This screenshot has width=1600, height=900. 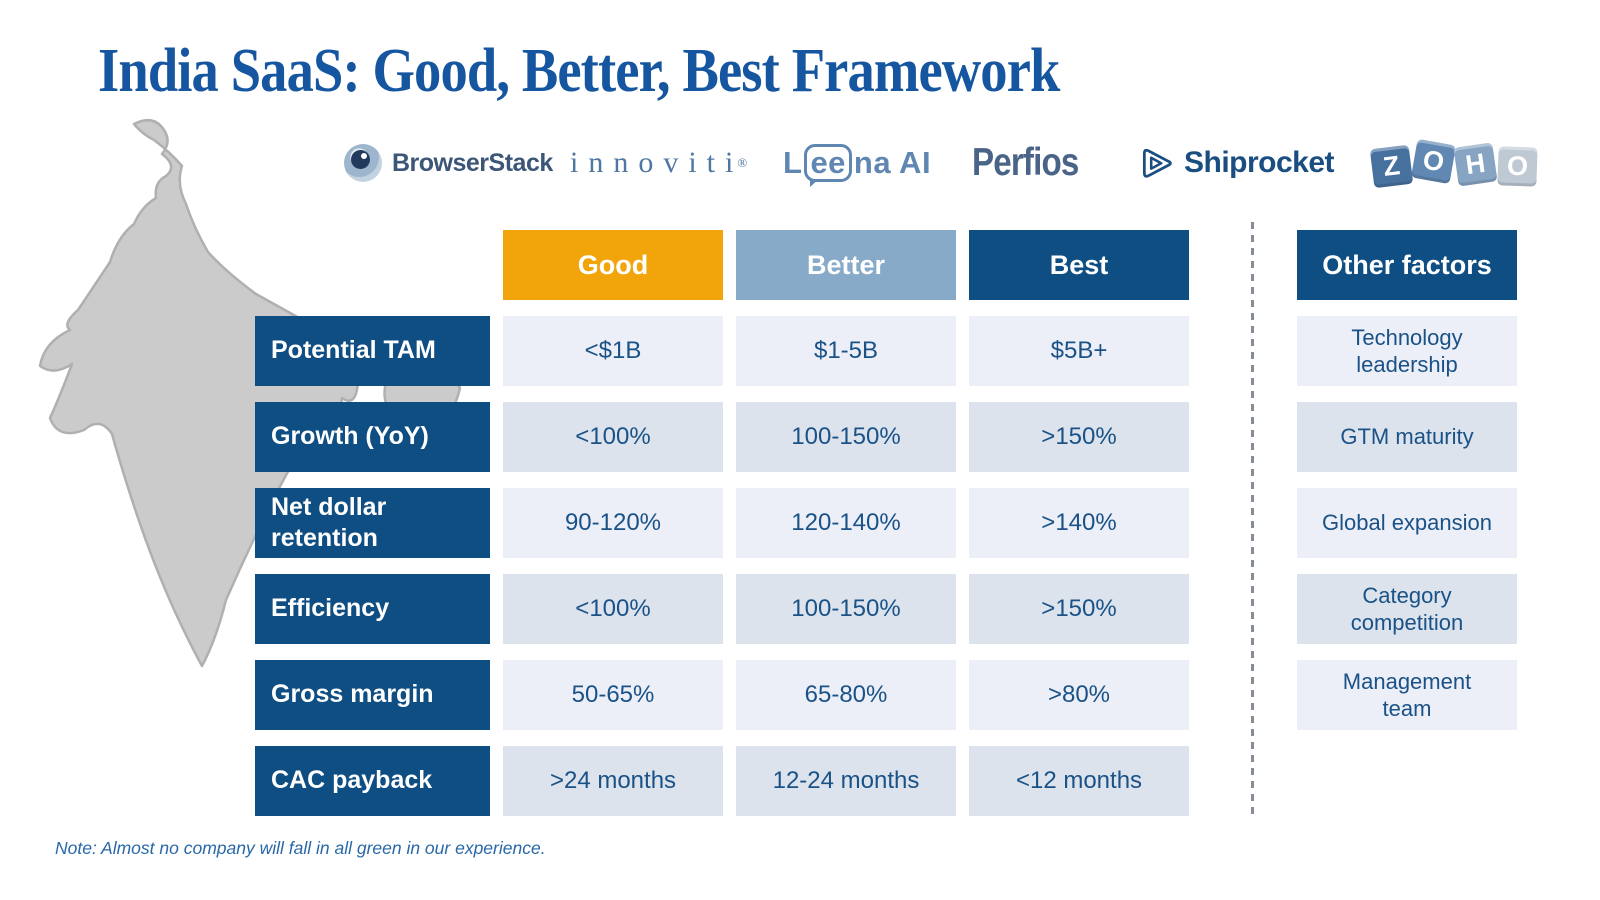 I want to click on cell-ndr-better: 120-140%, so click(x=846, y=523).